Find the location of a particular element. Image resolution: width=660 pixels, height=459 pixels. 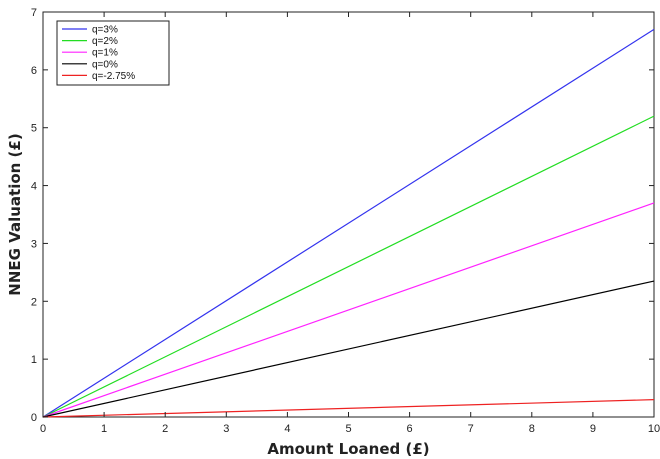

x-tick-label: 6 is located at coordinates (410, 429).